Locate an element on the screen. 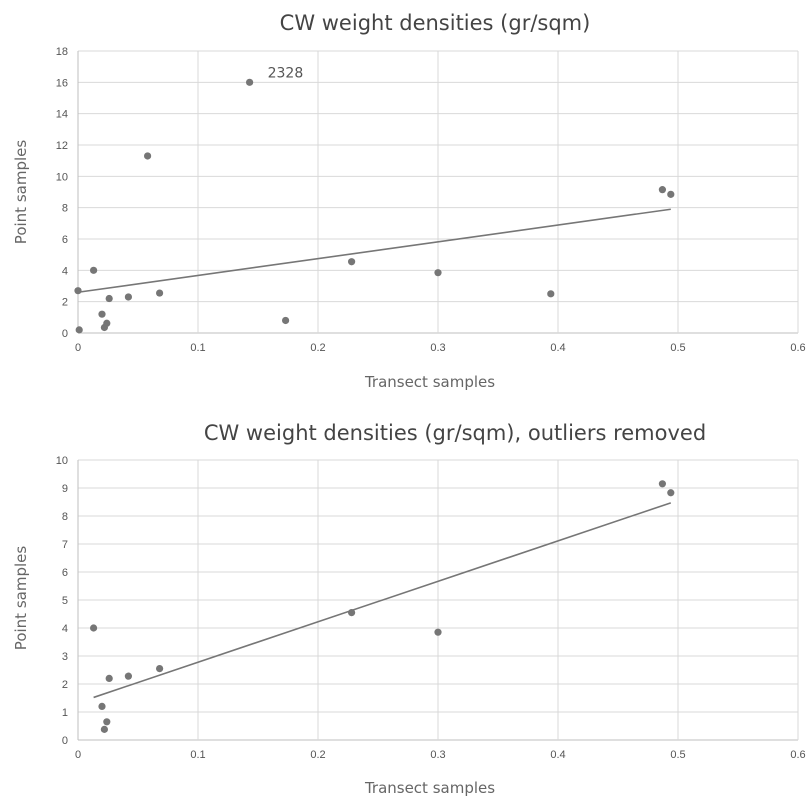  y-tick-label: 16 is located at coordinates (62, 83).